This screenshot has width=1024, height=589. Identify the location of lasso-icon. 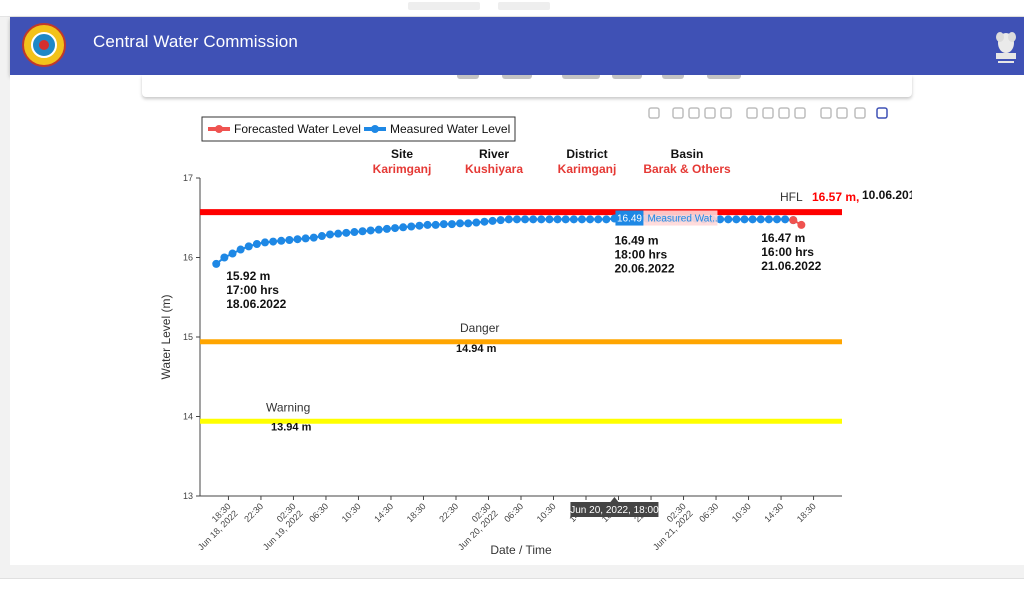
(726, 113).